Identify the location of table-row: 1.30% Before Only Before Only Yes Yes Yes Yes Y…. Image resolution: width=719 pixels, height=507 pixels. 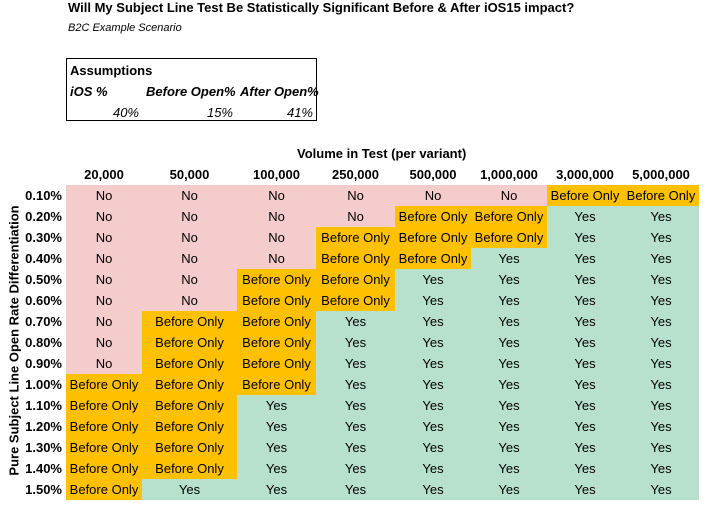
(361, 447).